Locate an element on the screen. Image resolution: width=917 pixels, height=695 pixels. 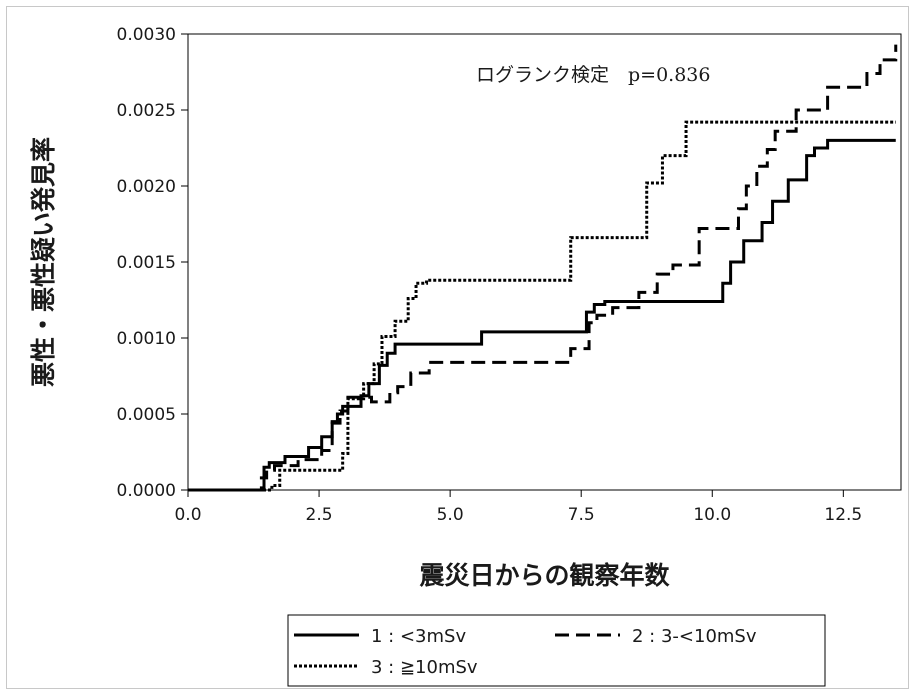
x-axis-ticks: 0.0 2.5 5.0 7.5 10.0 12.5 is located at coordinates (518, 507).